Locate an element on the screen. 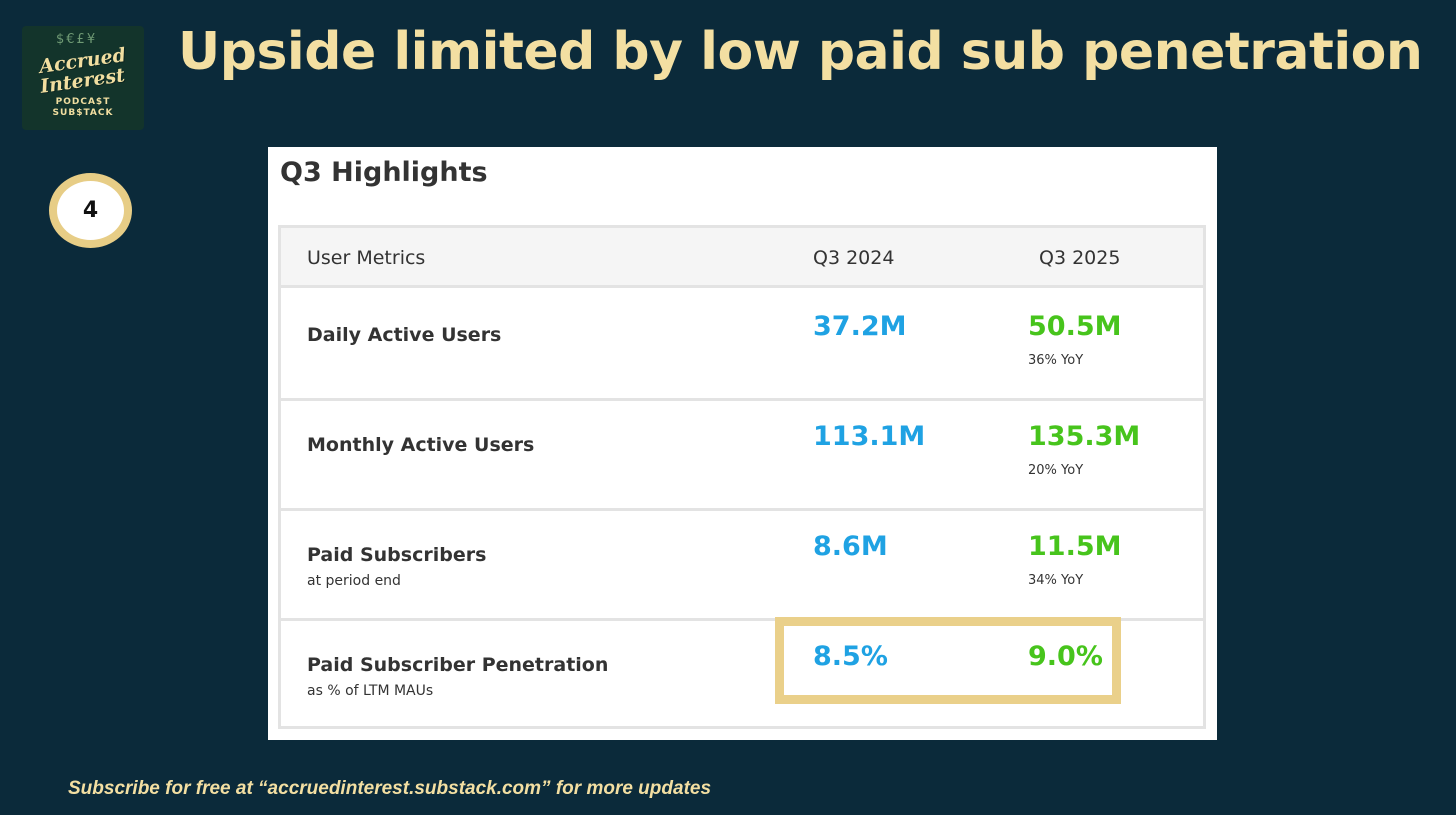 The image size is (1456, 815). value-q3-2024: 37.2M is located at coordinates (860, 326).